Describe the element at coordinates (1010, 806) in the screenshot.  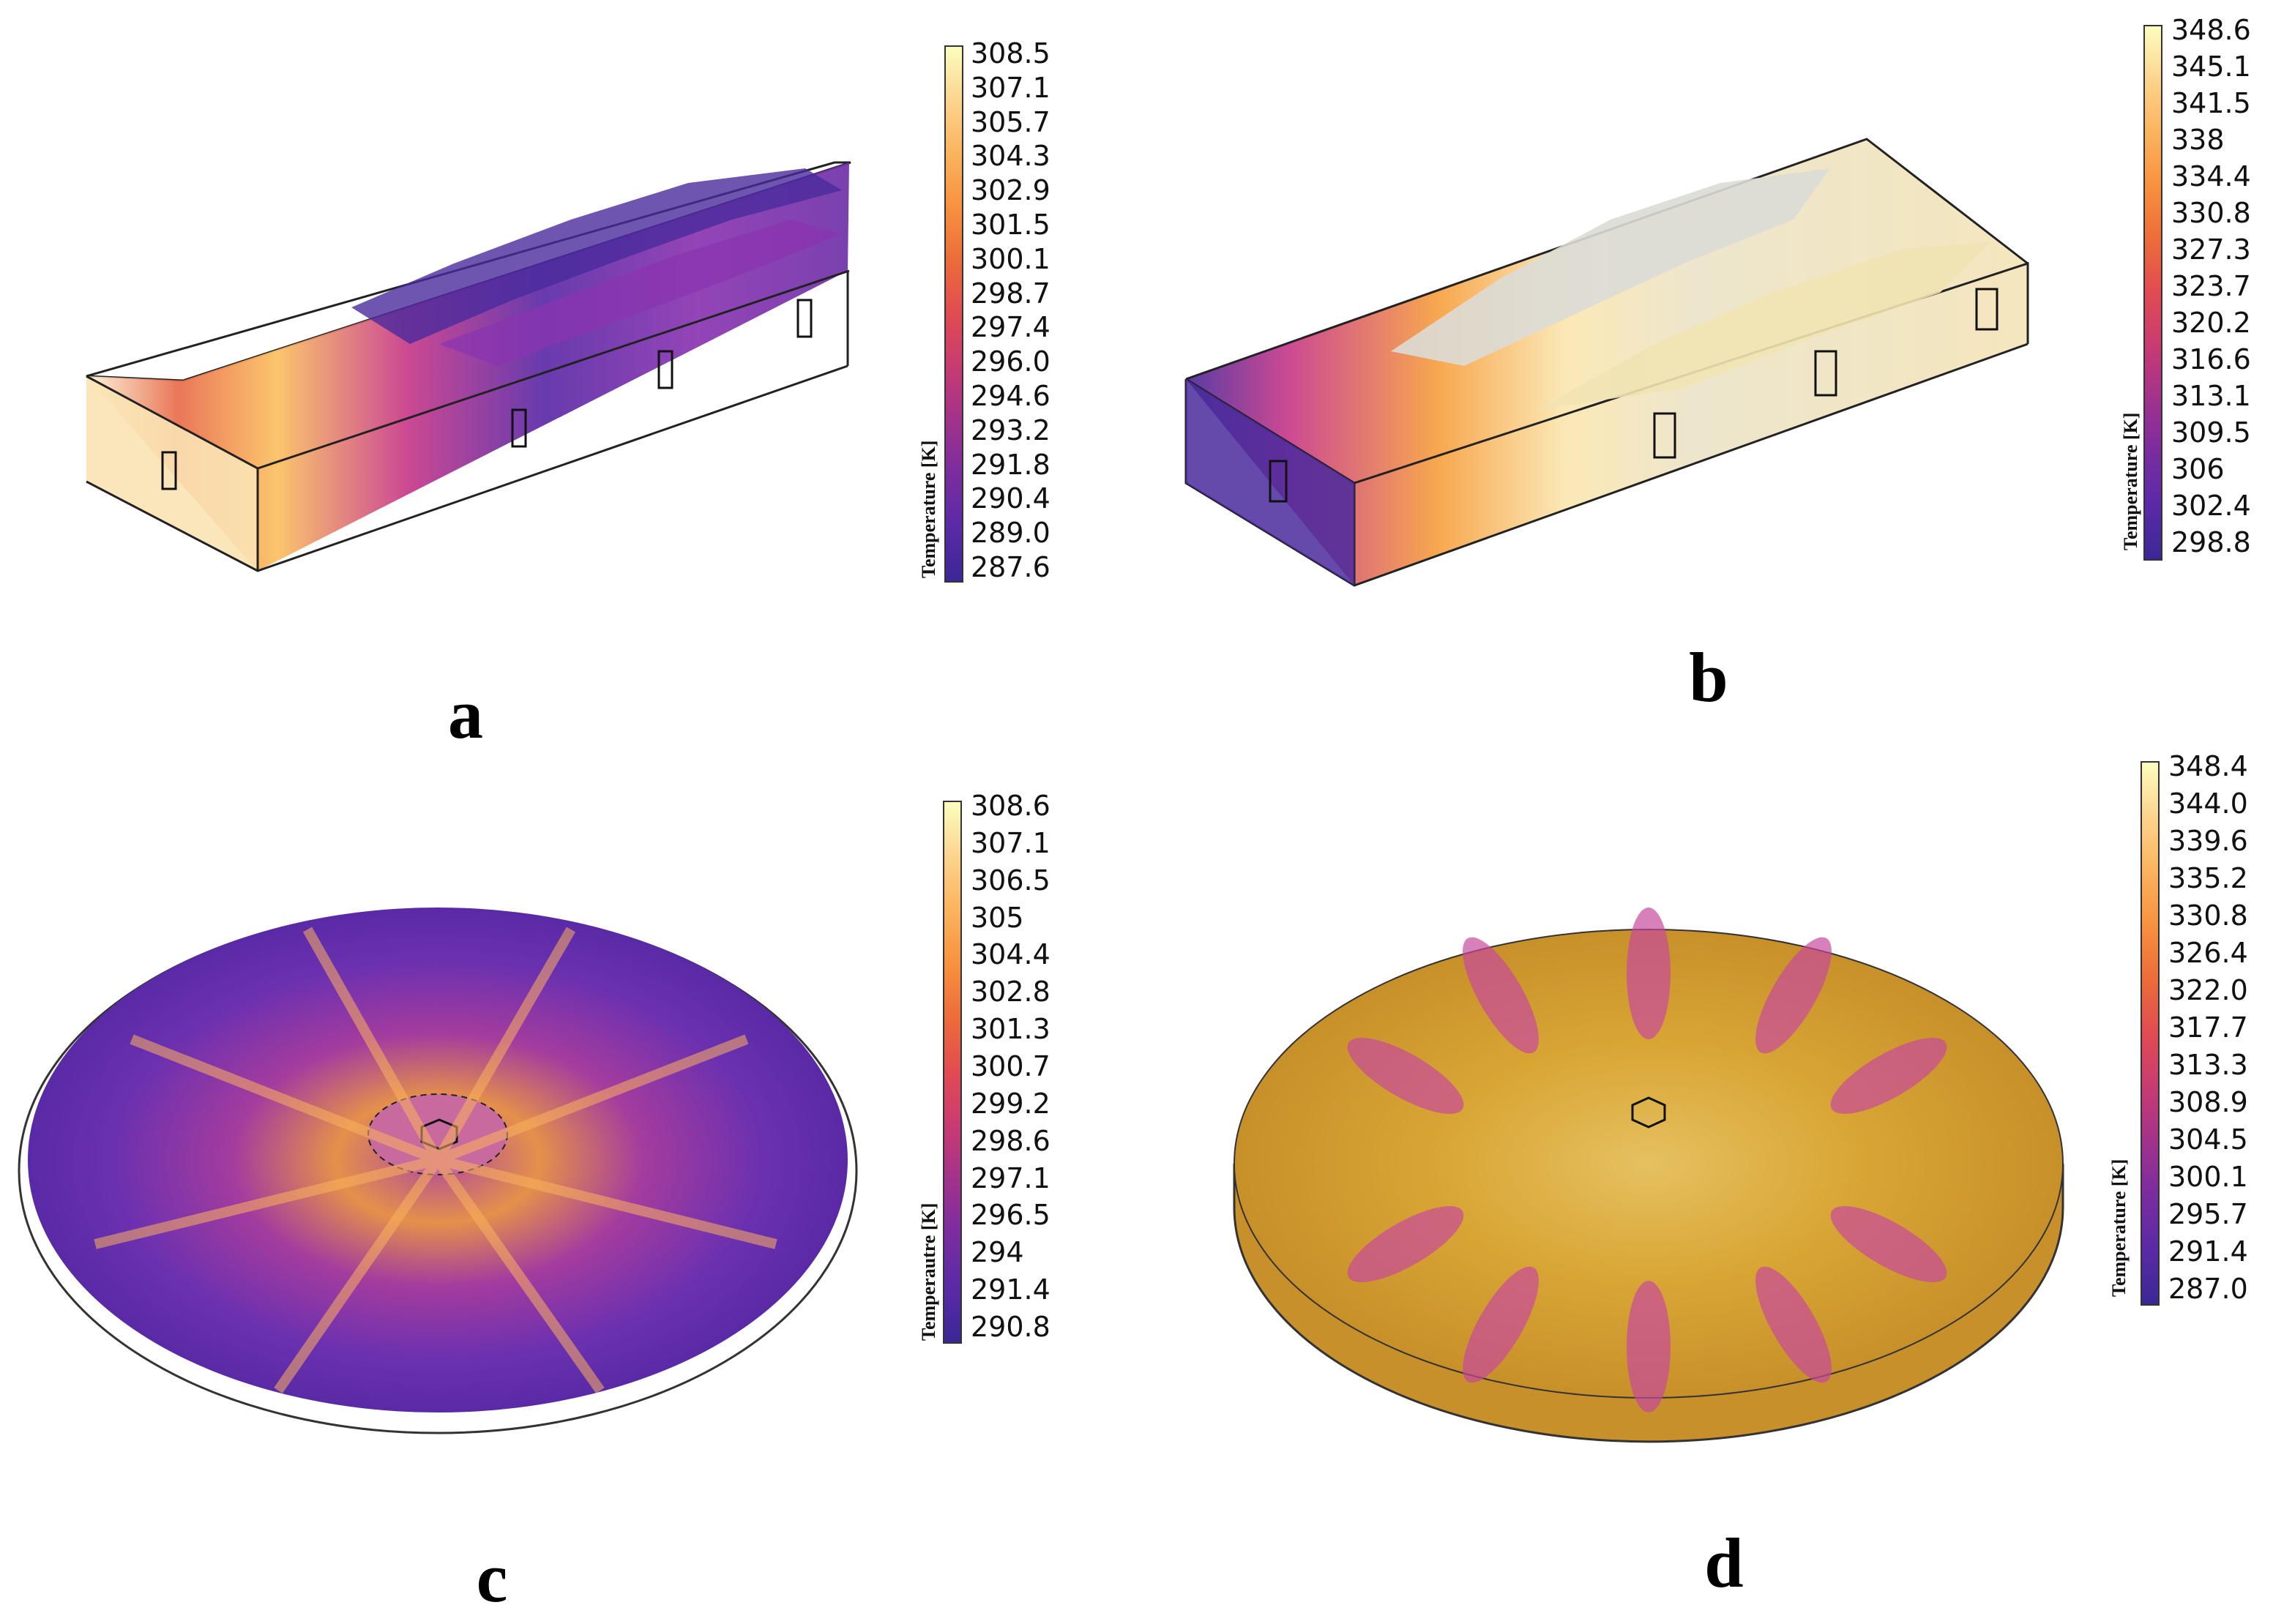
I see `colorbar-c-tick: 308.6` at that location.